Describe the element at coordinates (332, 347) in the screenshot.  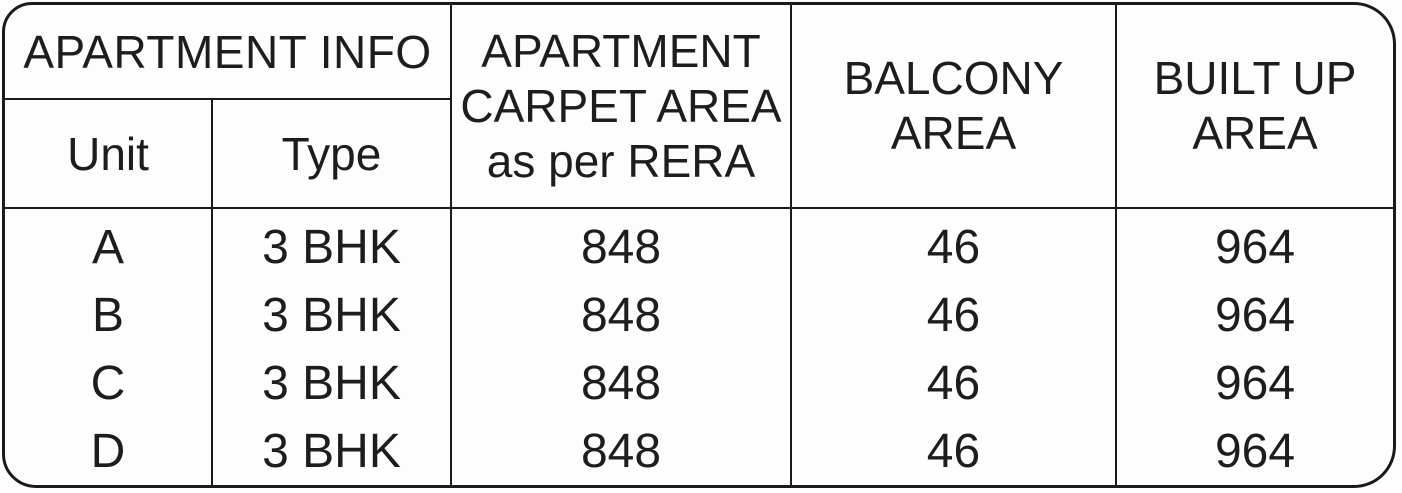
I see `type-column: 3 BHK 3 BHK 3 BHK 3 BHK` at that location.